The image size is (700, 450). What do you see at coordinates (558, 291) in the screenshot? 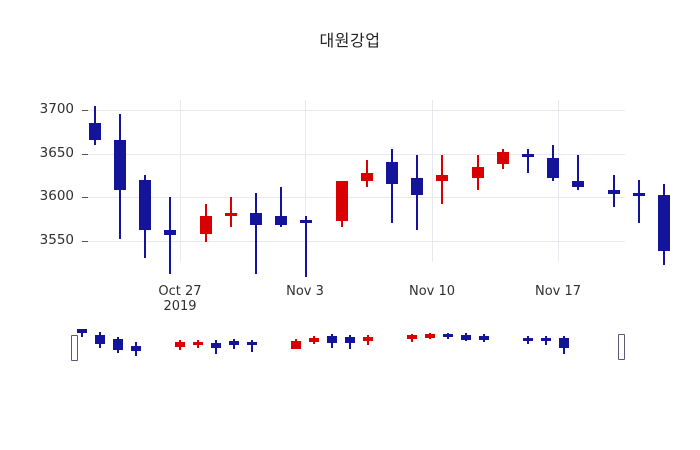
I see `x-axis-tick-label: Nov 17` at bounding box center [558, 291].